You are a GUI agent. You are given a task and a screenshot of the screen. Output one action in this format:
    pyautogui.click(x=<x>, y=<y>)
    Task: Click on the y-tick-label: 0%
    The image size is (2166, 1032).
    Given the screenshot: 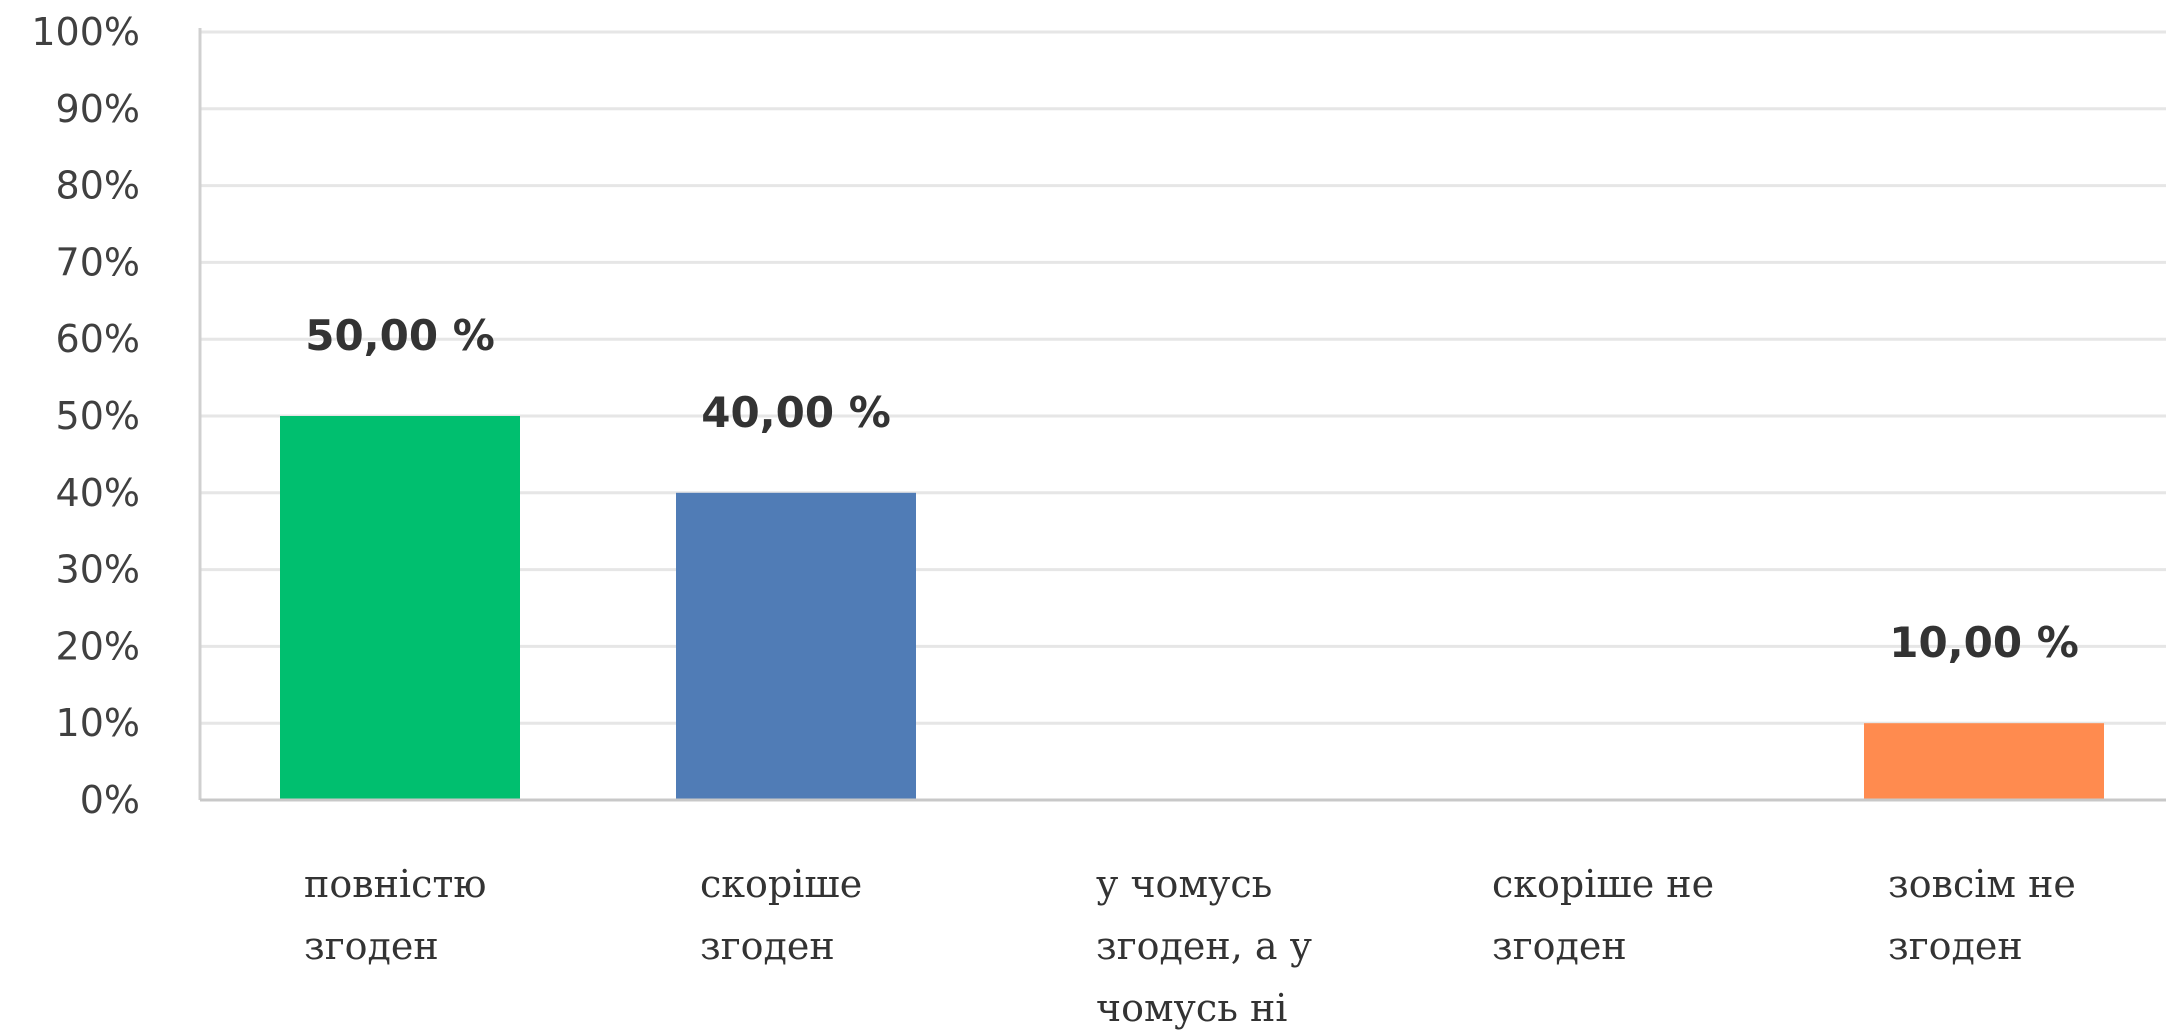 What is the action you would take?
    pyautogui.click(x=110, y=800)
    